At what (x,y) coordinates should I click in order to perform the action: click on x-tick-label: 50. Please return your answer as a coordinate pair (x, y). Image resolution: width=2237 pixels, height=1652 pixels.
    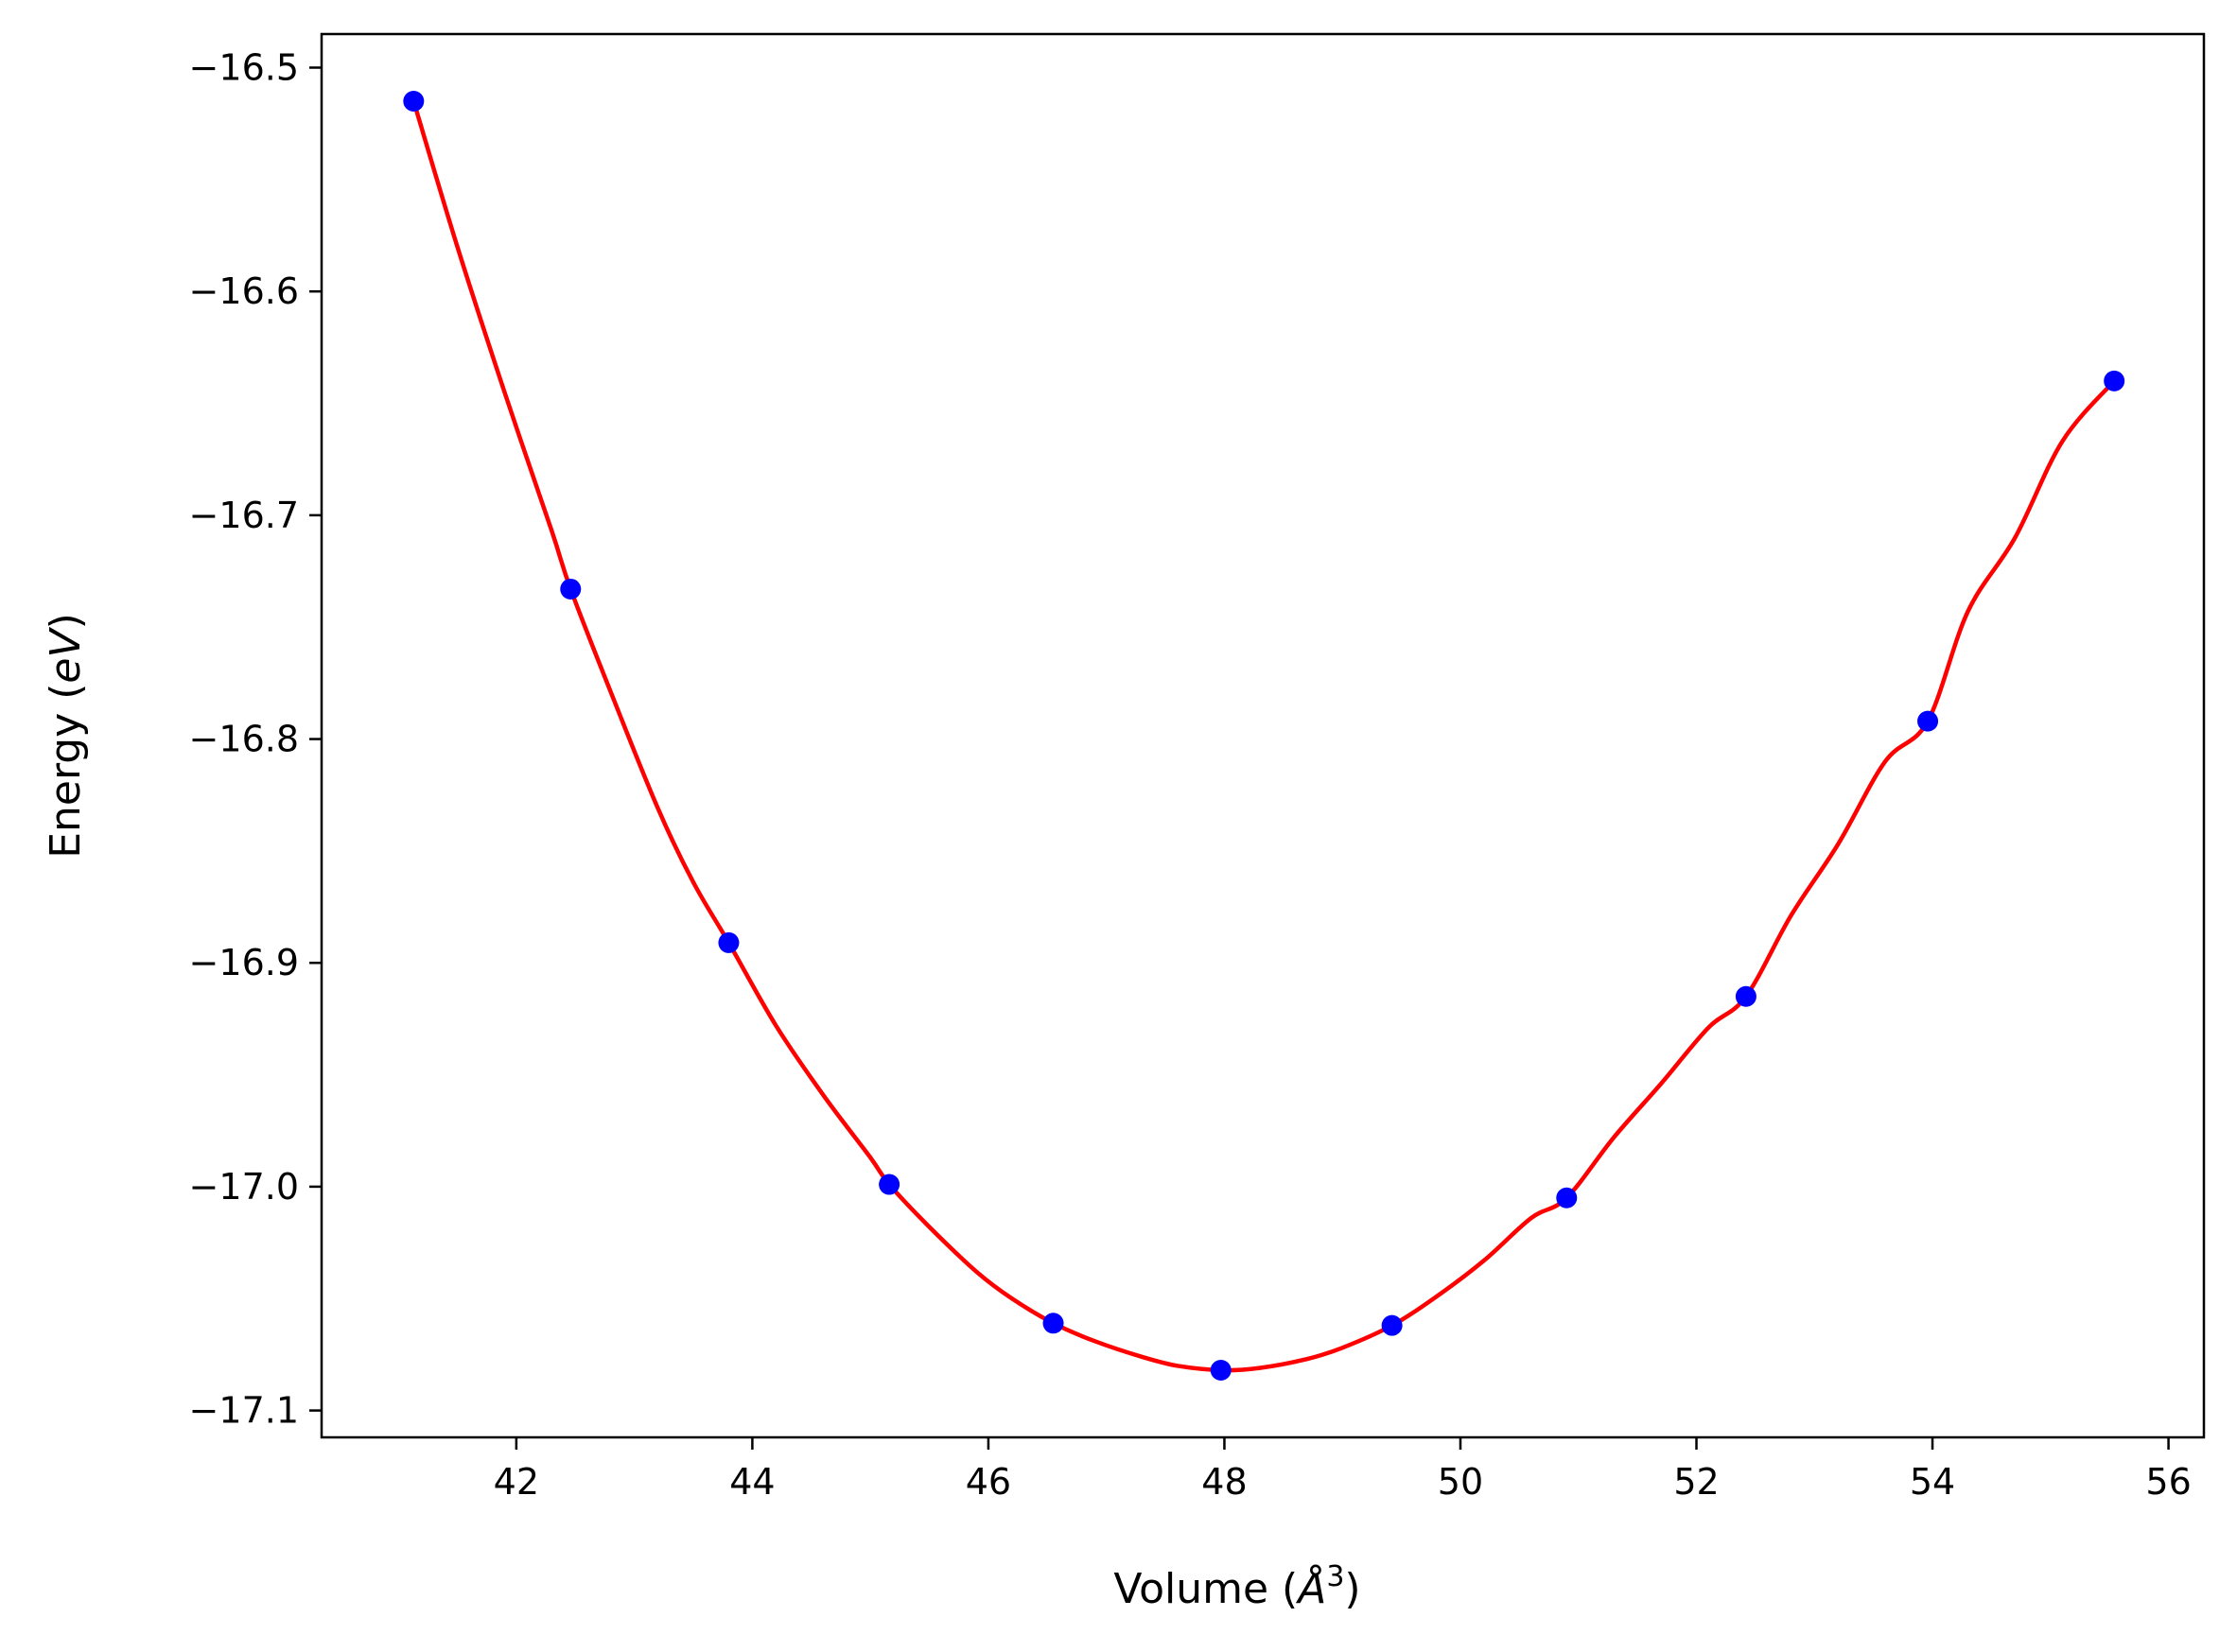
    Looking at the image, I should click on (1461, 1482).